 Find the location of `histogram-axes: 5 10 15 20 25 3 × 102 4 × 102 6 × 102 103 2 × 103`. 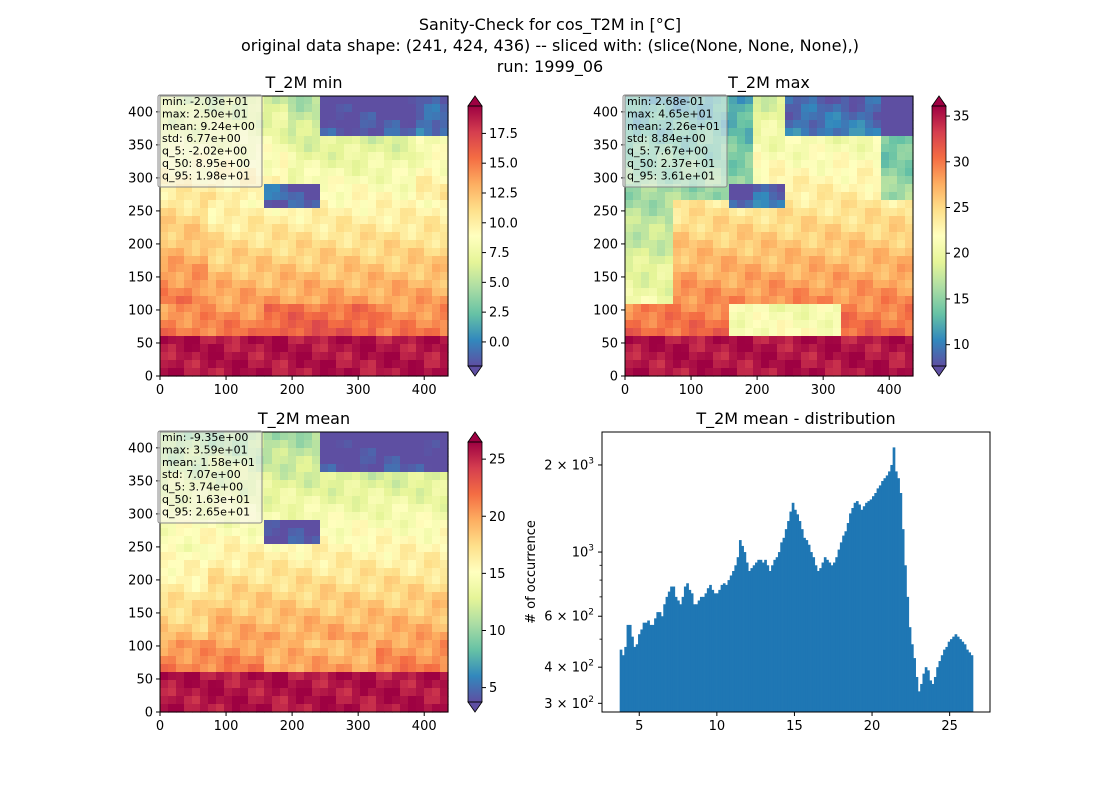

histogram-axes: 5 10 15 20 25 3 × 102 4 × 102 6 × 102 103 2 × 103 is located at coordinates (751, 595).